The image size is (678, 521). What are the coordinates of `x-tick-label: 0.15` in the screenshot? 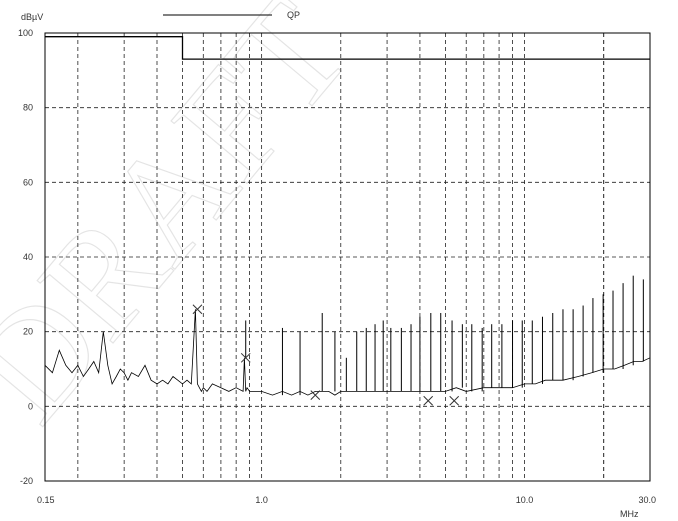 It's located at (46, 500).